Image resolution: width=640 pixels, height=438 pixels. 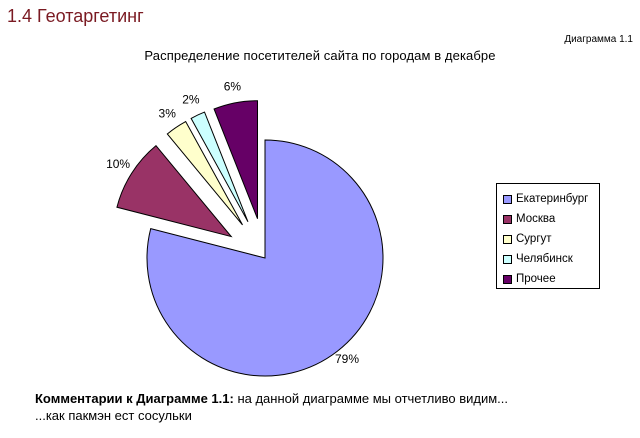 What do you see at coordinates (233, 86) in the screenshot?
I see `slice-value-label-5: 6%` at bounding box center [233, 86].